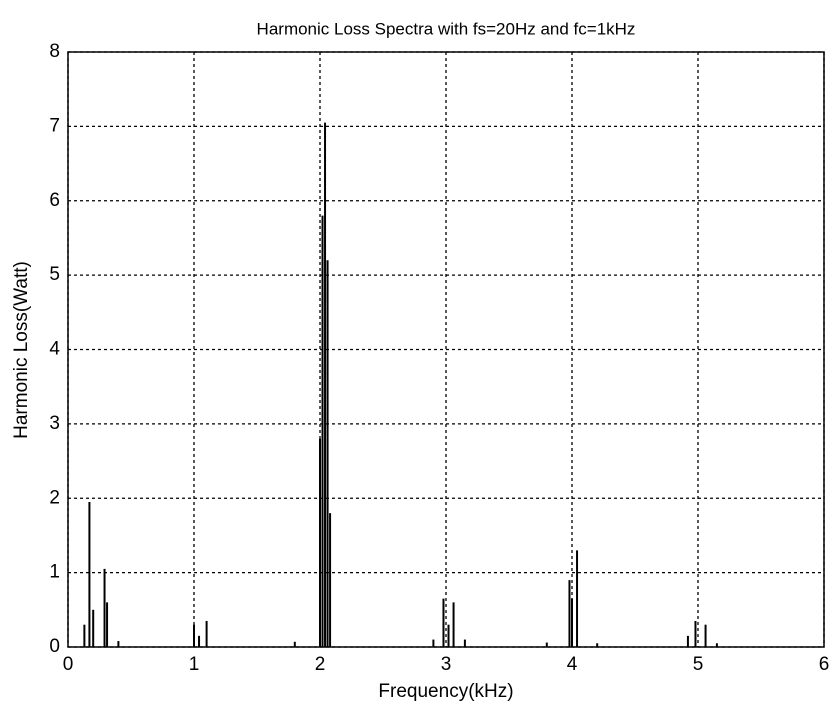 The width and height of the screenshot is (833, 710). What do you see at coordinates (446, 664) in the screenshot?
I see `x-tick-label: 3` at bounding box center [446, 664].